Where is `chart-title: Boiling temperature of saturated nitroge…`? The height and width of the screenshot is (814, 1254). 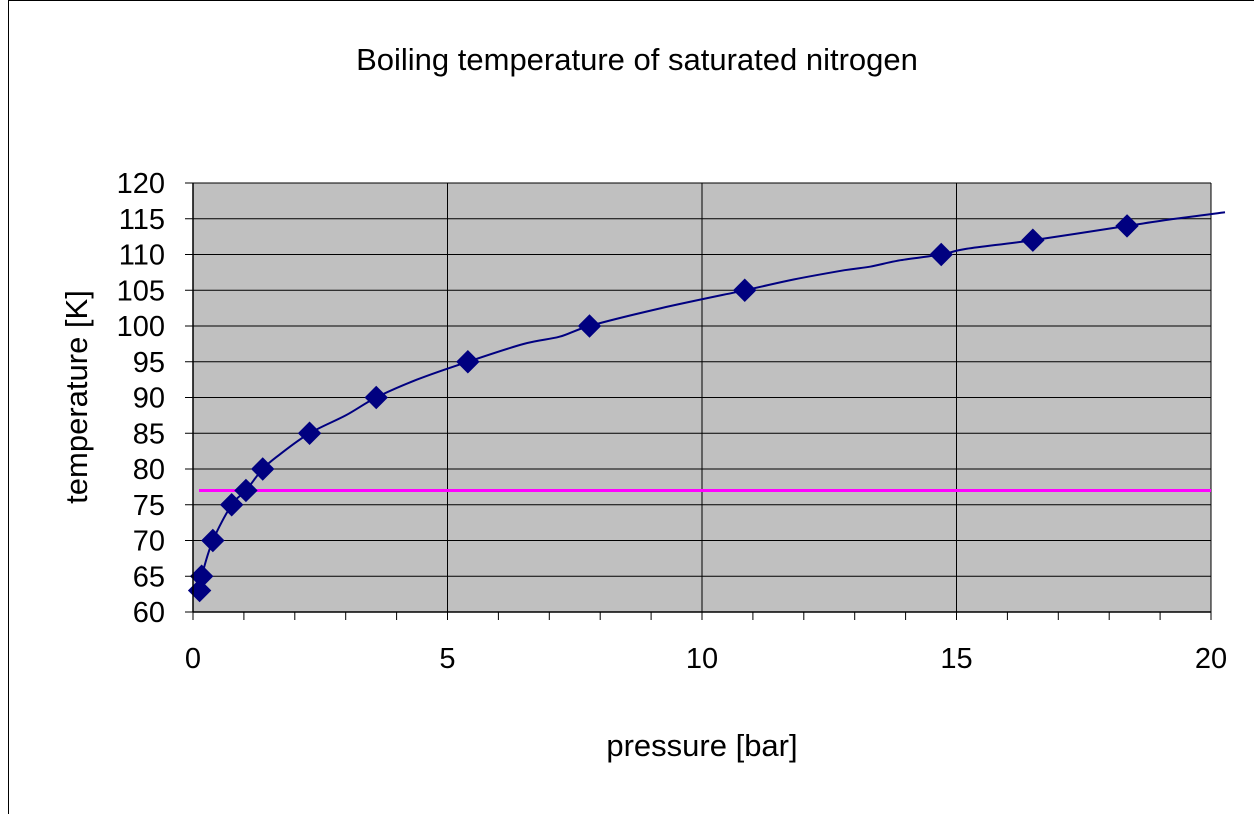 chart-title: Boiling temperature of saturated nitroge… is located at coordinates (637, 59).